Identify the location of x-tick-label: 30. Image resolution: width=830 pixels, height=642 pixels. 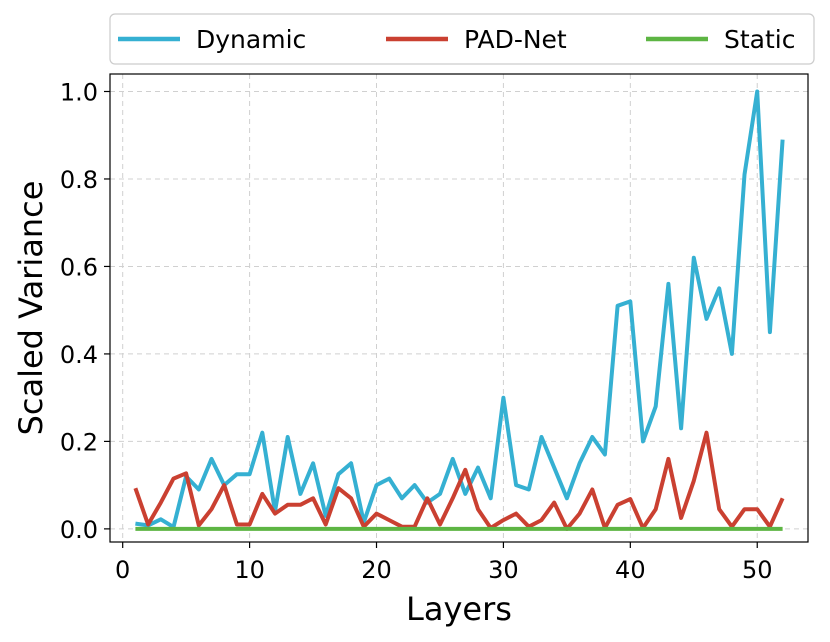
(503, 570).